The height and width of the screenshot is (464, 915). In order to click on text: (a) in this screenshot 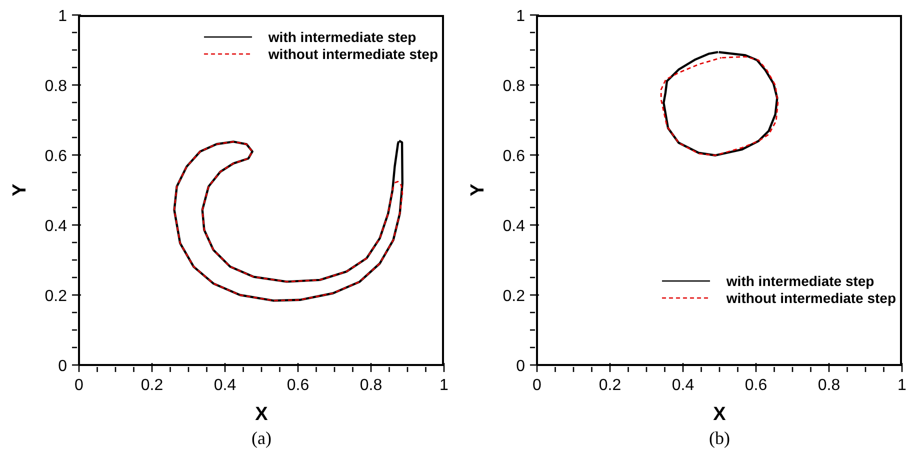, I will do `click(261, 438)`.